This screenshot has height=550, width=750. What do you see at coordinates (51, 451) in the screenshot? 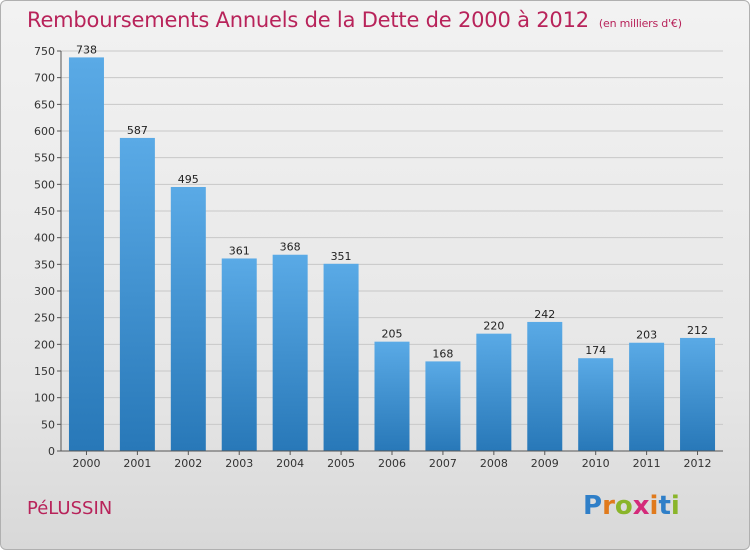
I see `y-tick-label: 0` at bounding box center [51, 451].